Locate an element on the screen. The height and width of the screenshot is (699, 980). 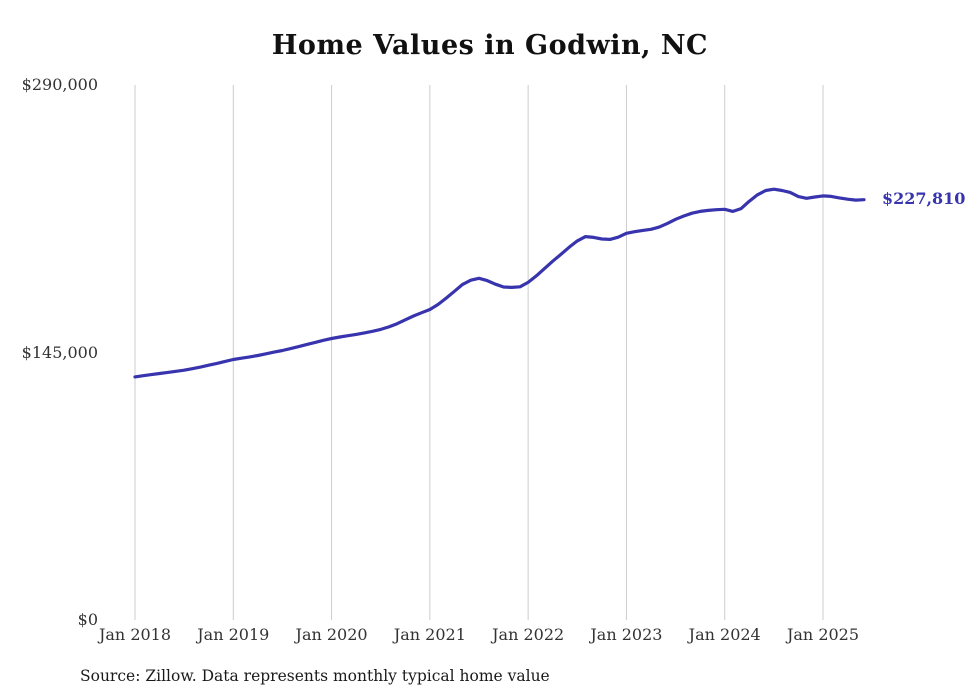
x-tick-label: Jan 2019 is located at coordinates (233, 634).